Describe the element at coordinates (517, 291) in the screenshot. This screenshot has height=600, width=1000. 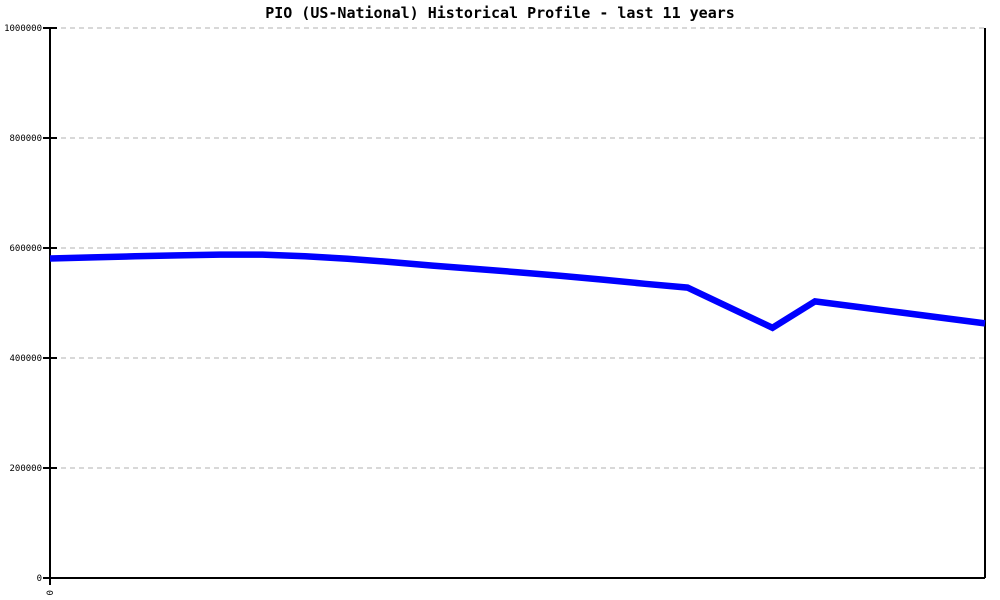
I see `series-line` at that location.